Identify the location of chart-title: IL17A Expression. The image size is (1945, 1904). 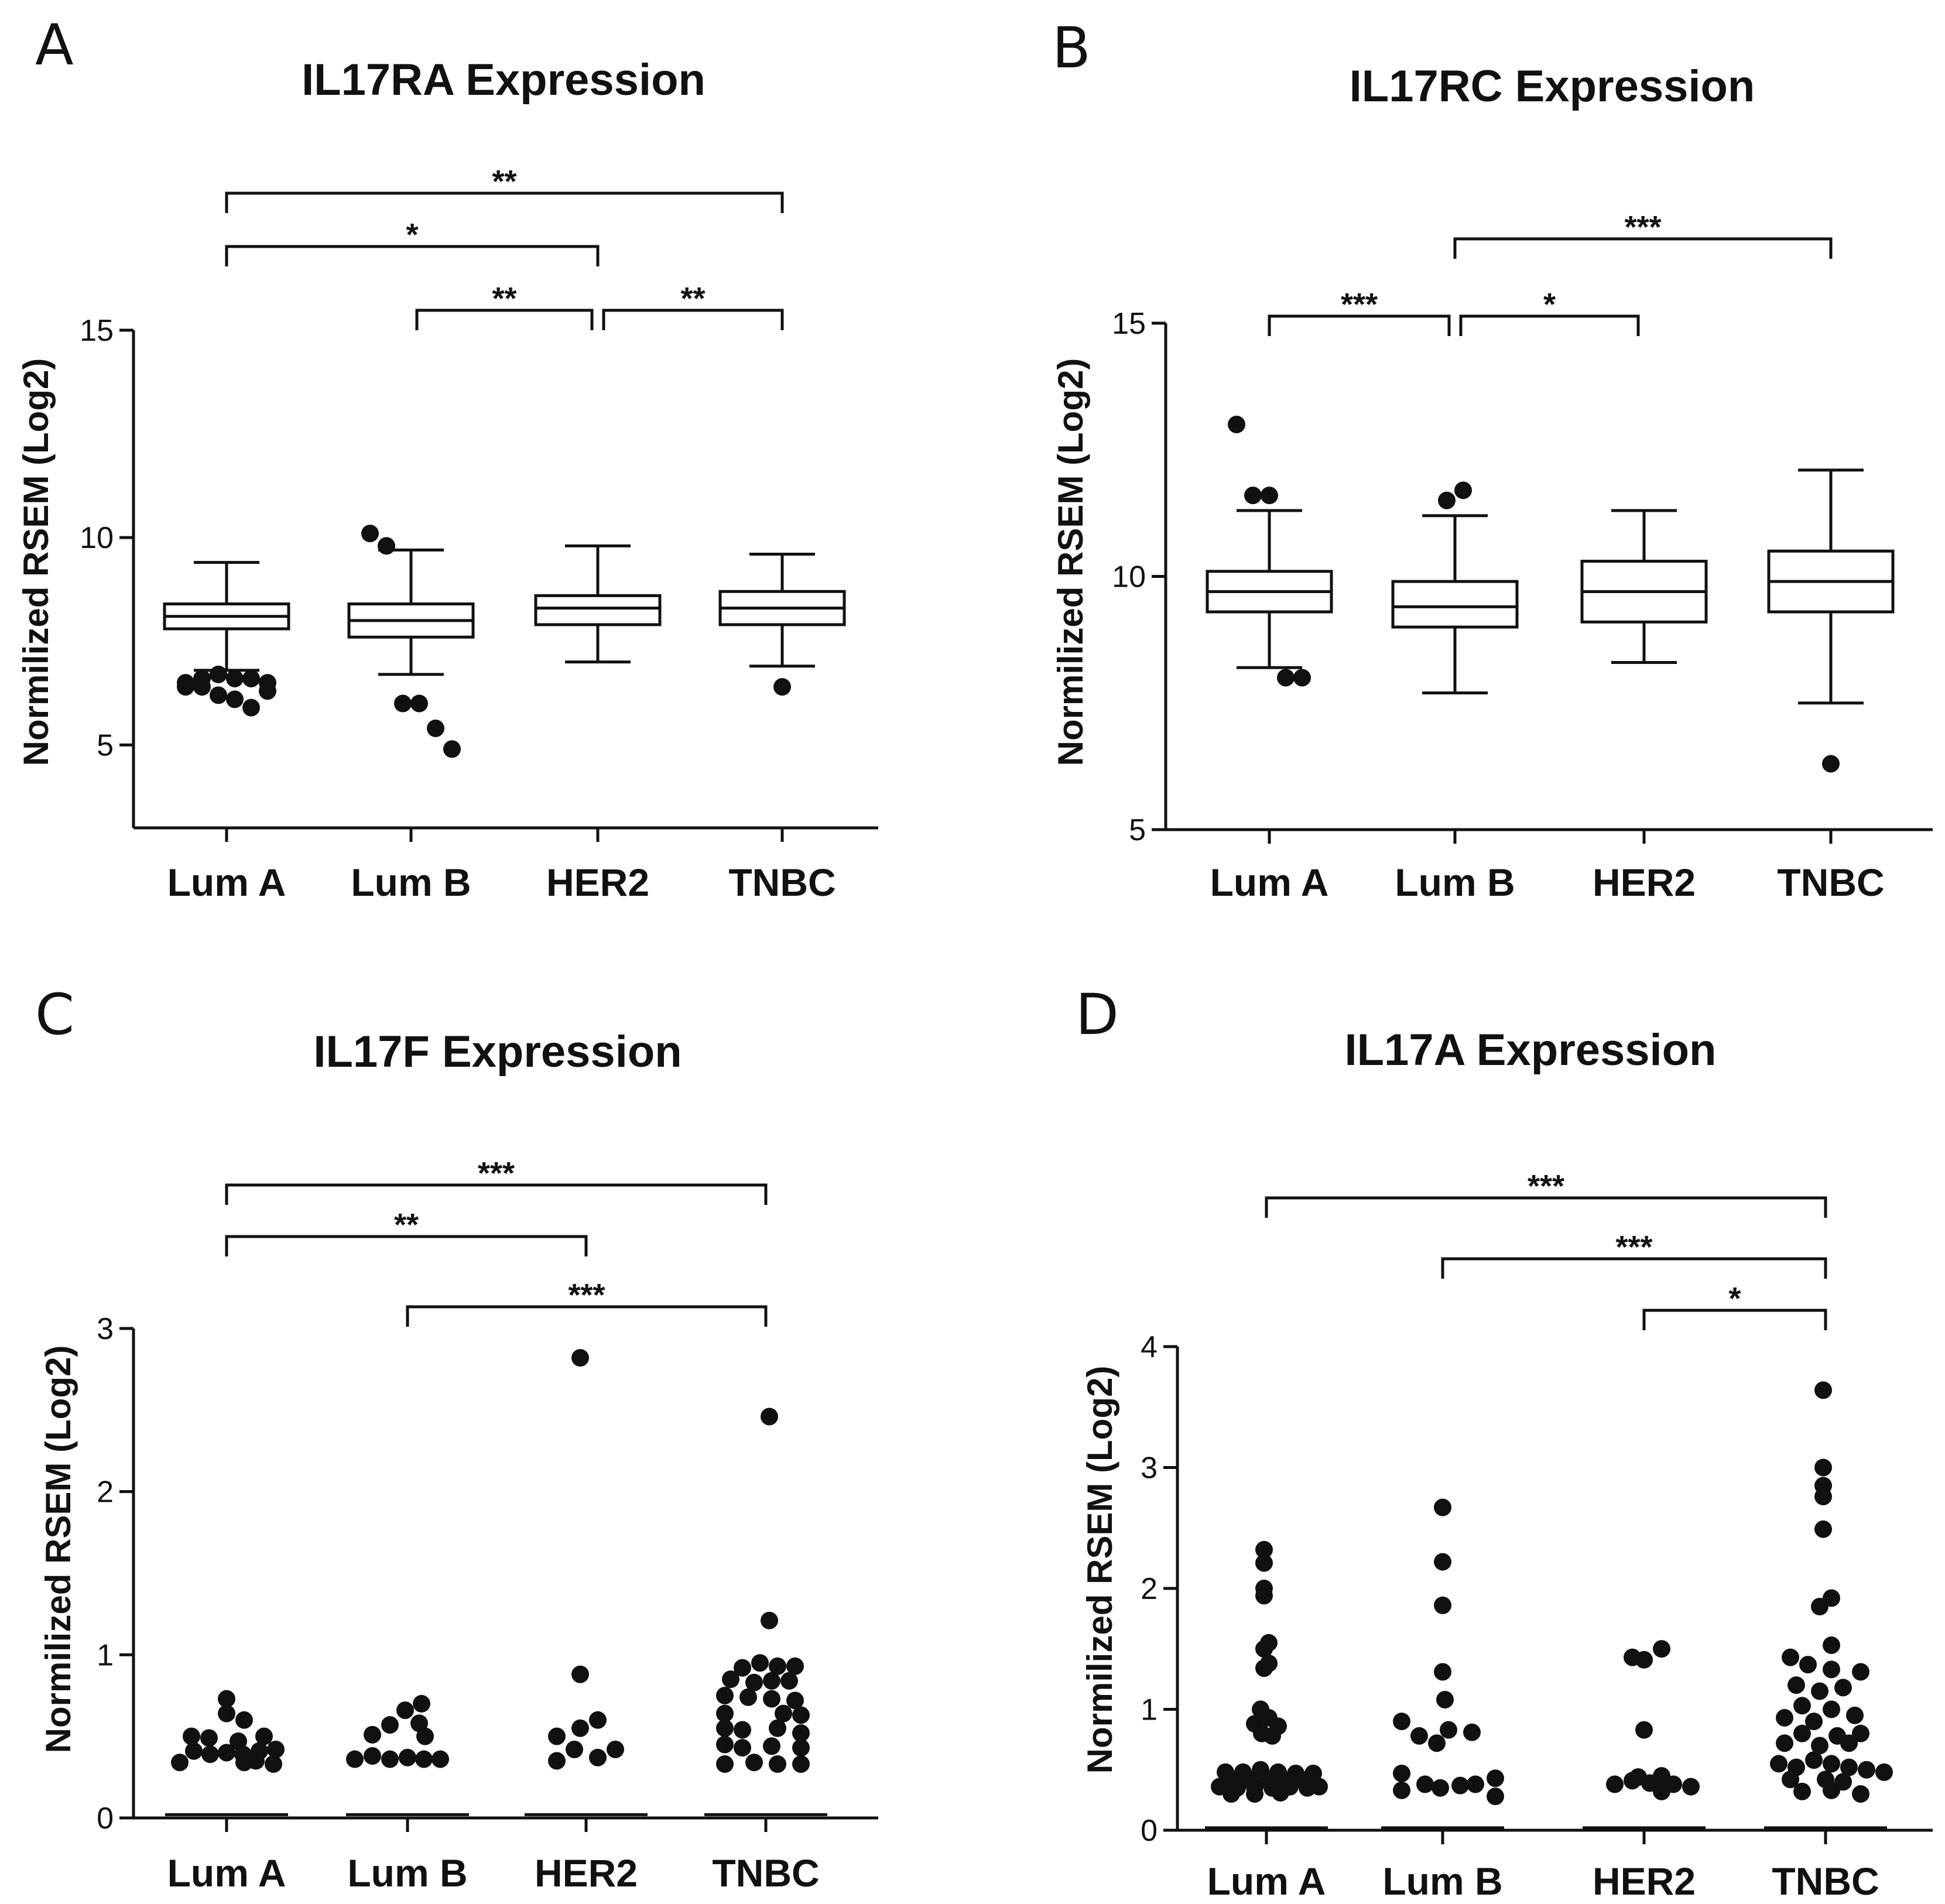
(1531, 1050).